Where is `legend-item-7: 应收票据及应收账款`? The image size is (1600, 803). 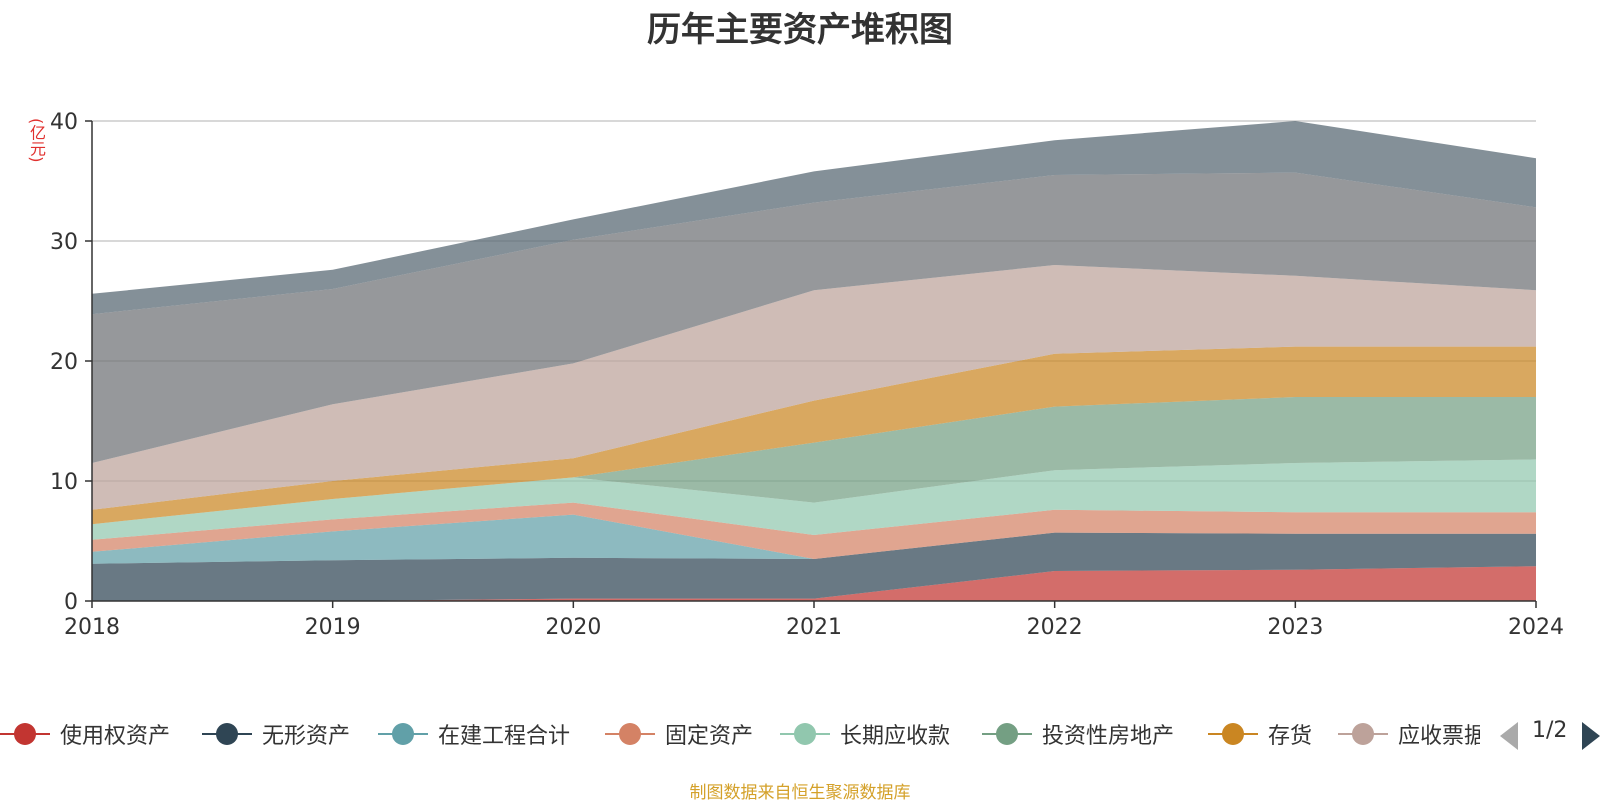
legend-item-7: 应收票据及应收账款 is located at coordinates (1409, 734).